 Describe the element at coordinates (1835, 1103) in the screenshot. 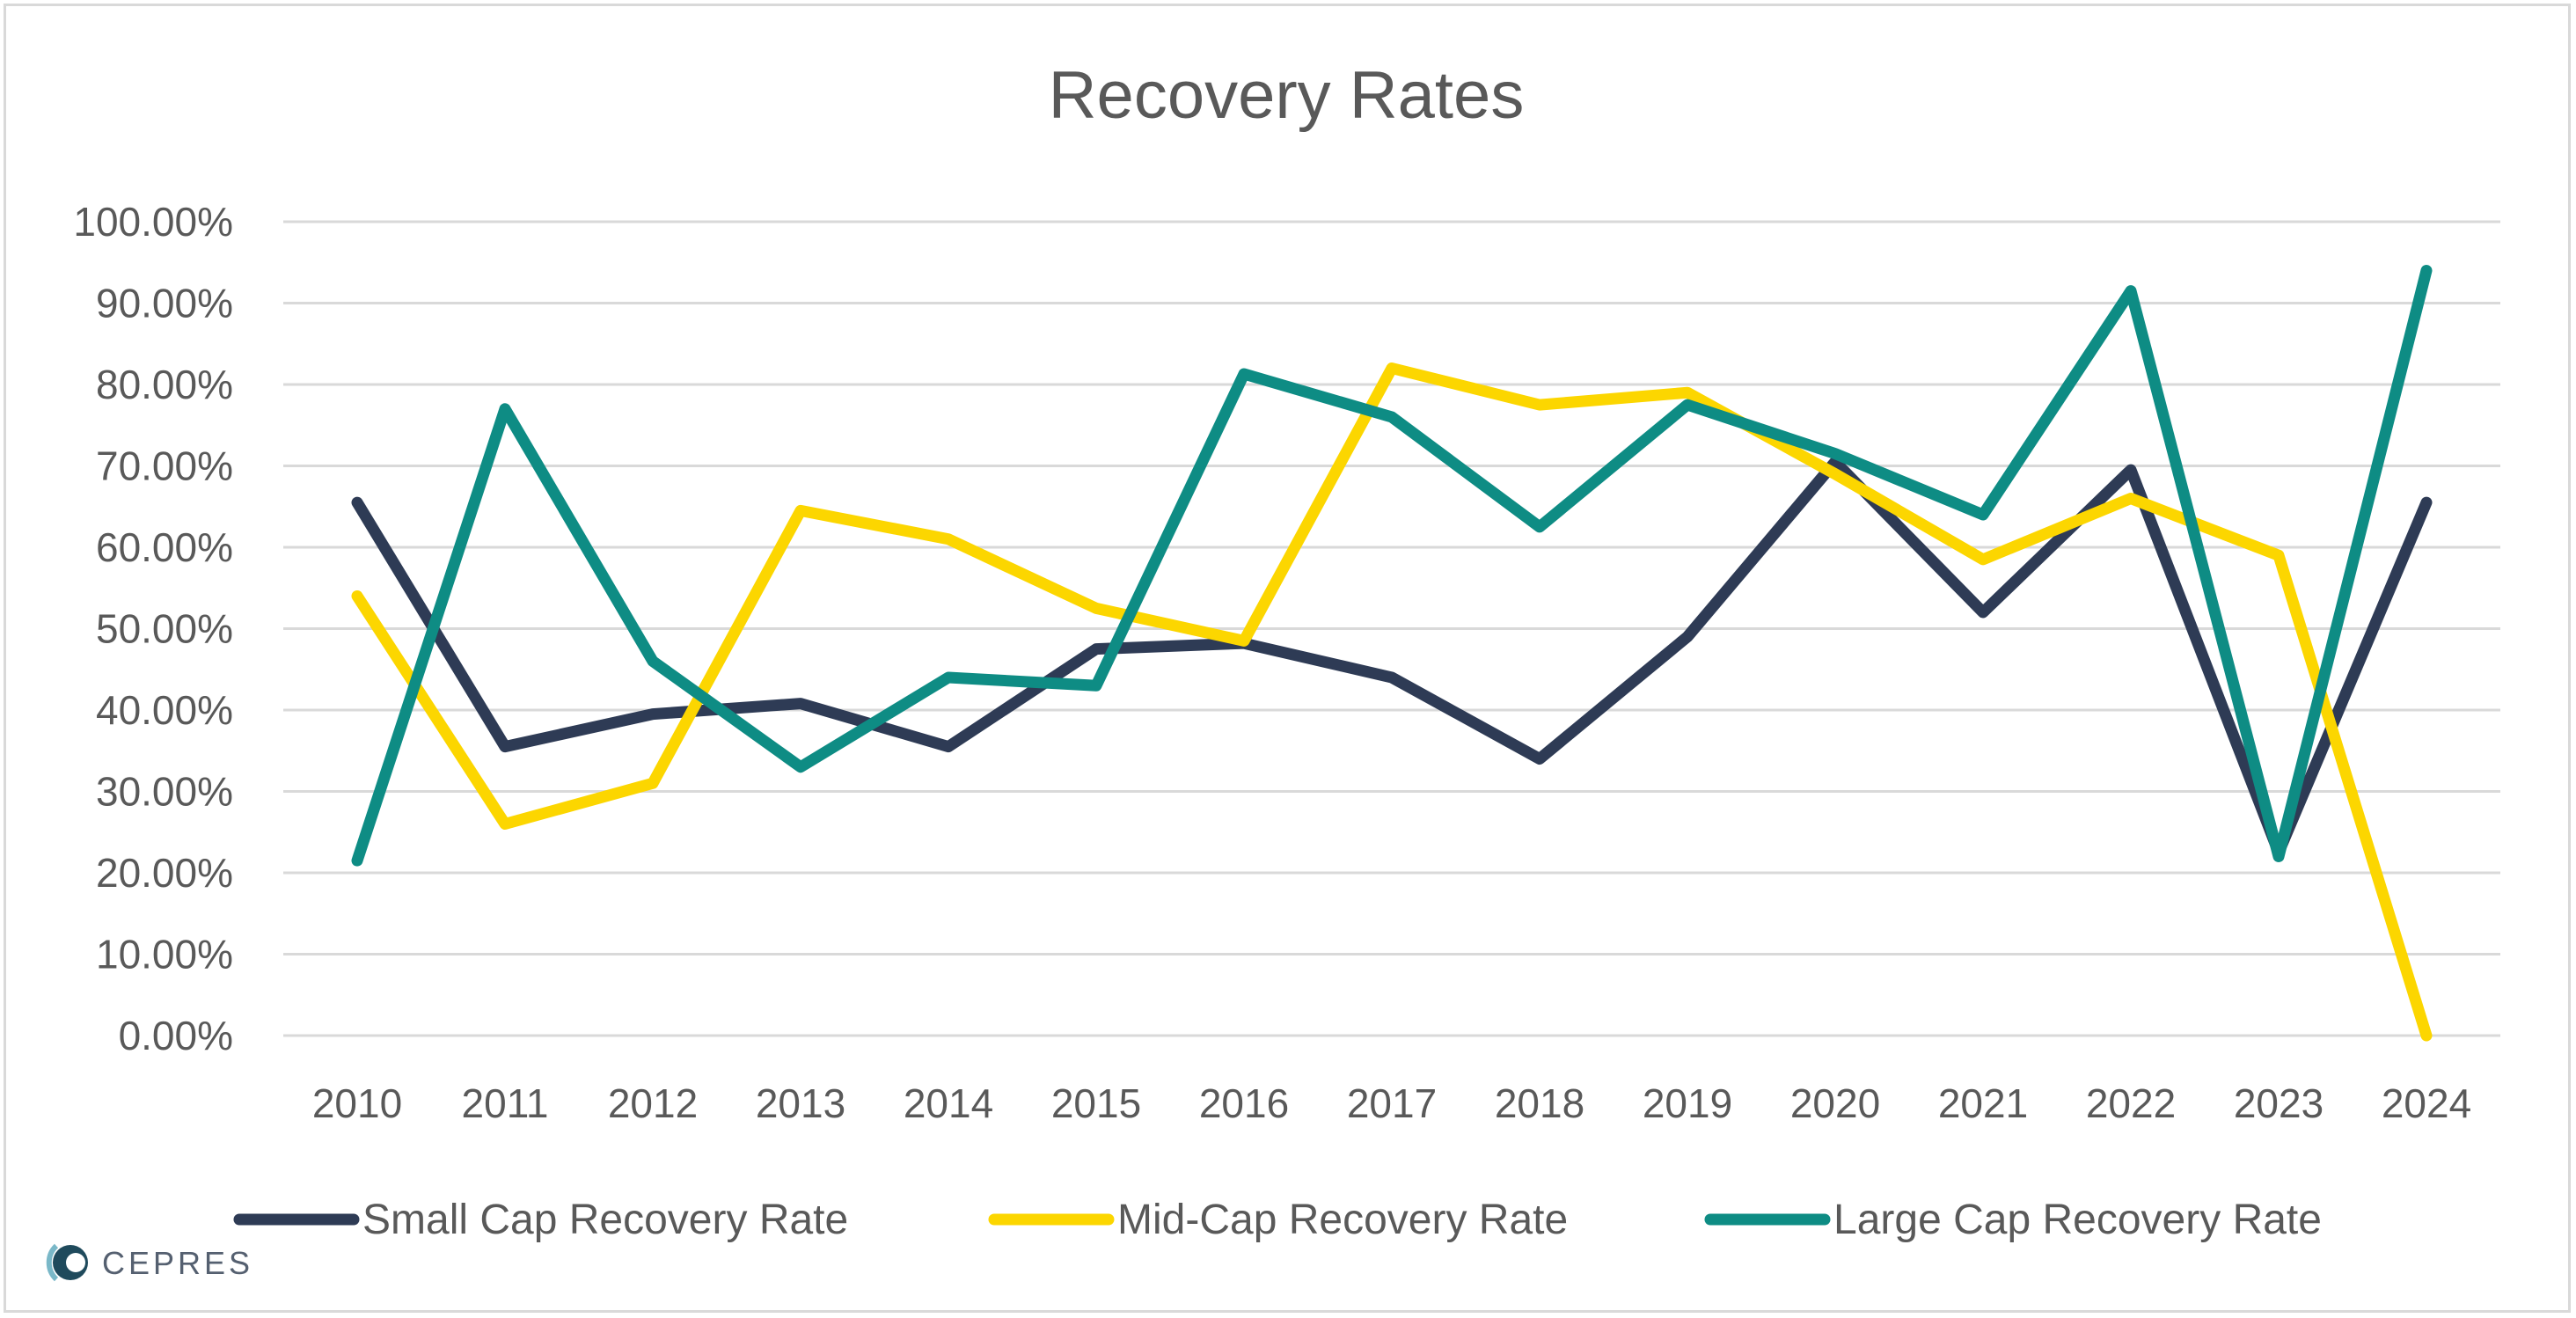

I see `x-tick-label: 2020` at that location.